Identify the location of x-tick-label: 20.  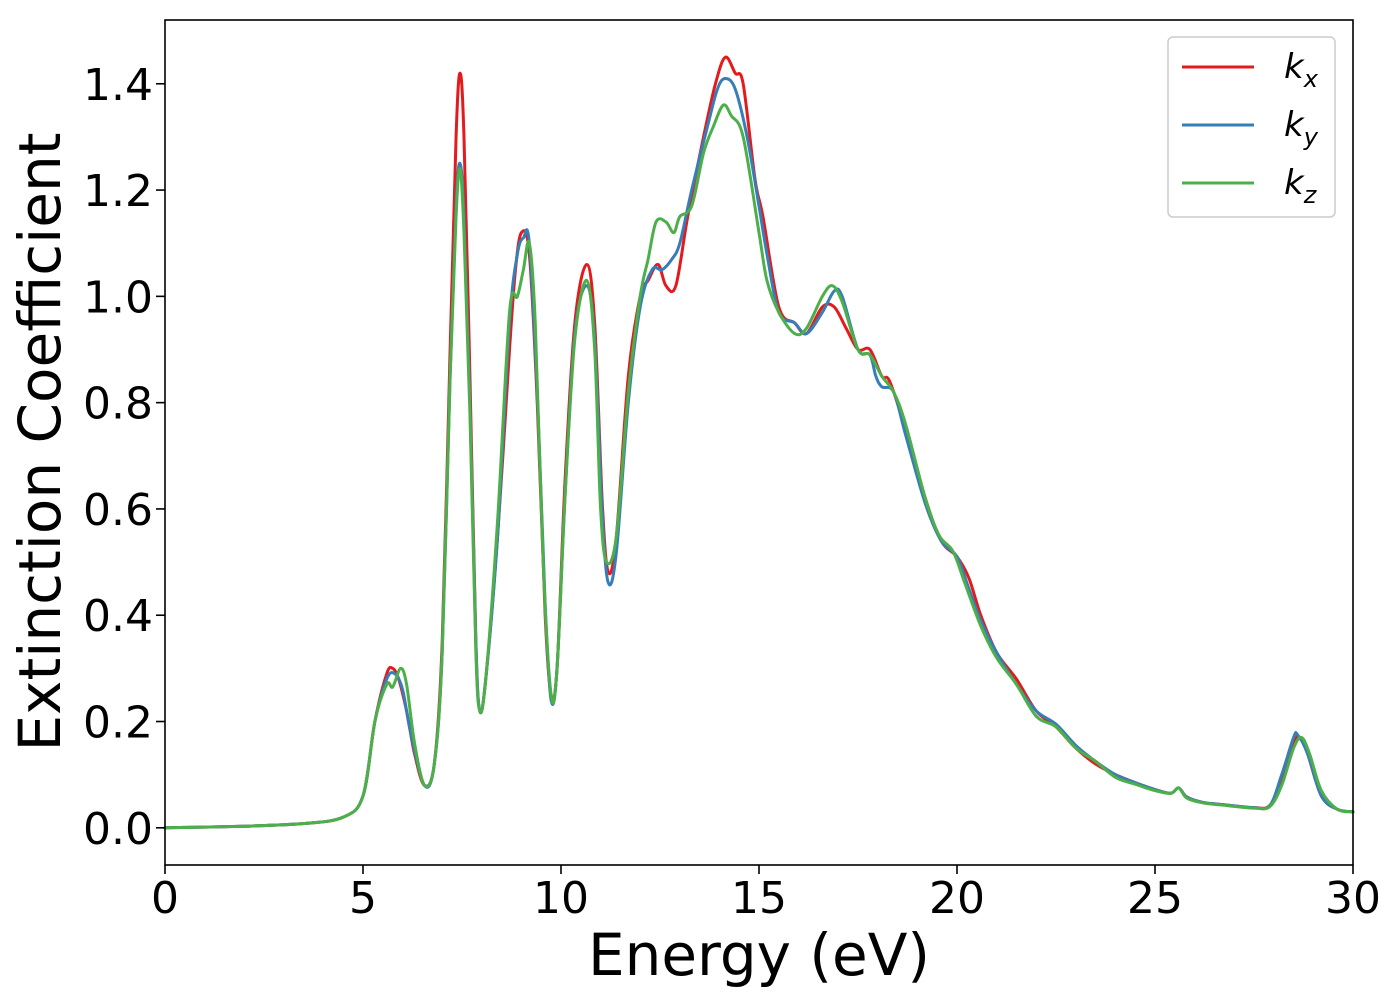
(957, 898).